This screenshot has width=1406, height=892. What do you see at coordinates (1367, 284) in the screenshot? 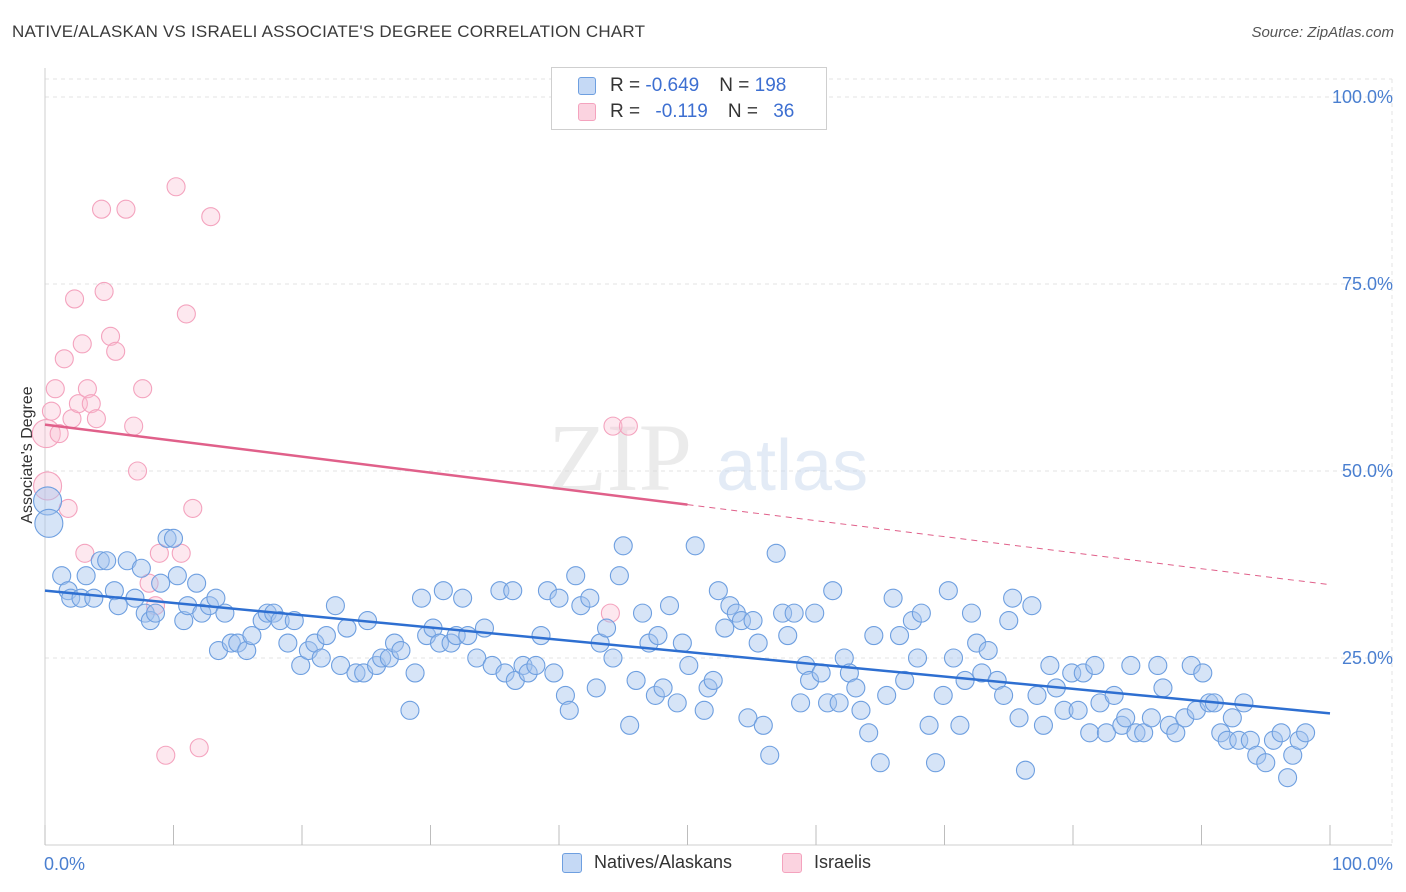
I see `y-tick-label: 75.0%` at bounding box center [1367, 284].